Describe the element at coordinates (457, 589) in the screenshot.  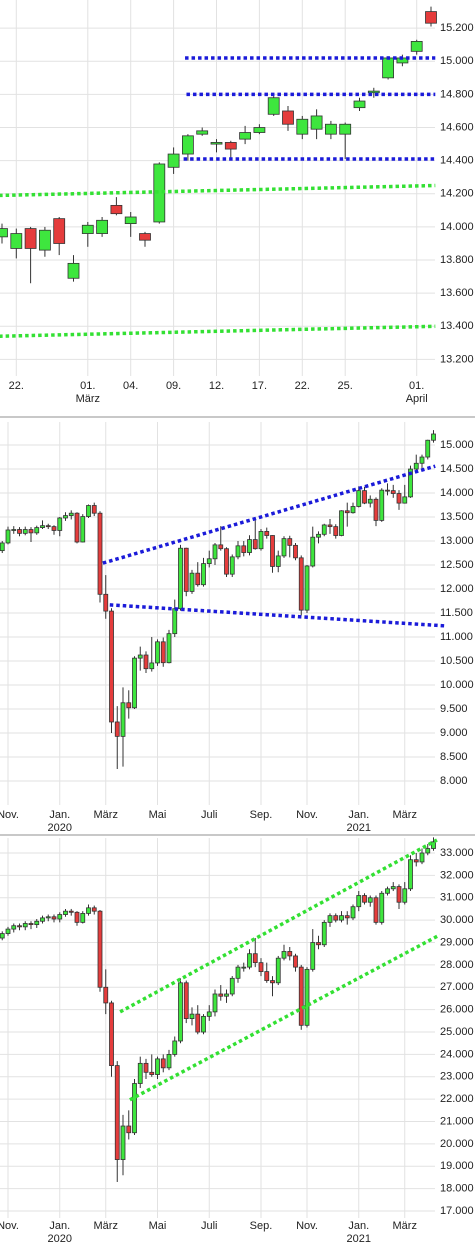
I see `y-tick-label: 12.000` at that location.